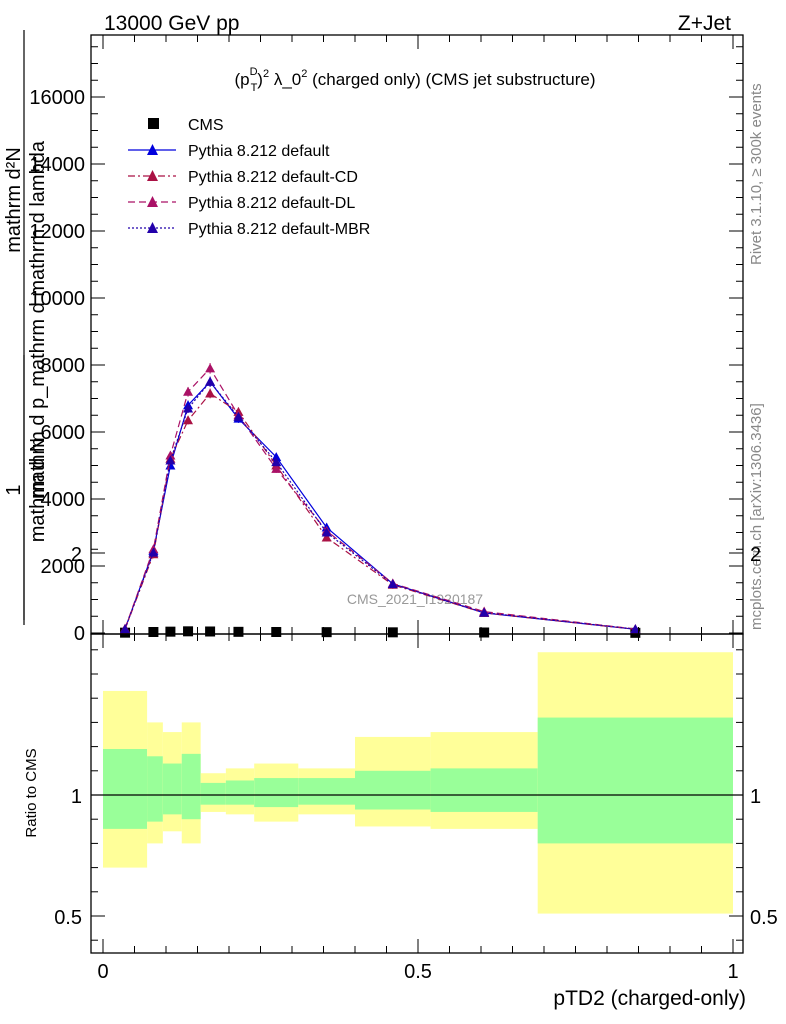  What do you see at coordinates (764, 918) in the screenshot?
I see `ratio-ytick-label-right: 0.5` at bounding box center [764, 918].